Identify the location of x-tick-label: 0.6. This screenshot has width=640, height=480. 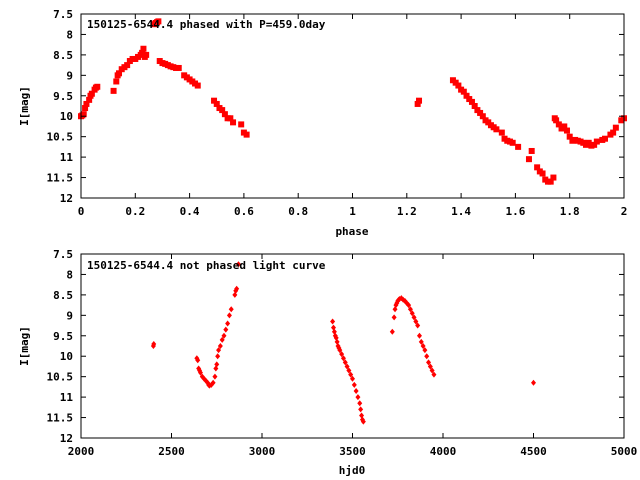
(244, 211).